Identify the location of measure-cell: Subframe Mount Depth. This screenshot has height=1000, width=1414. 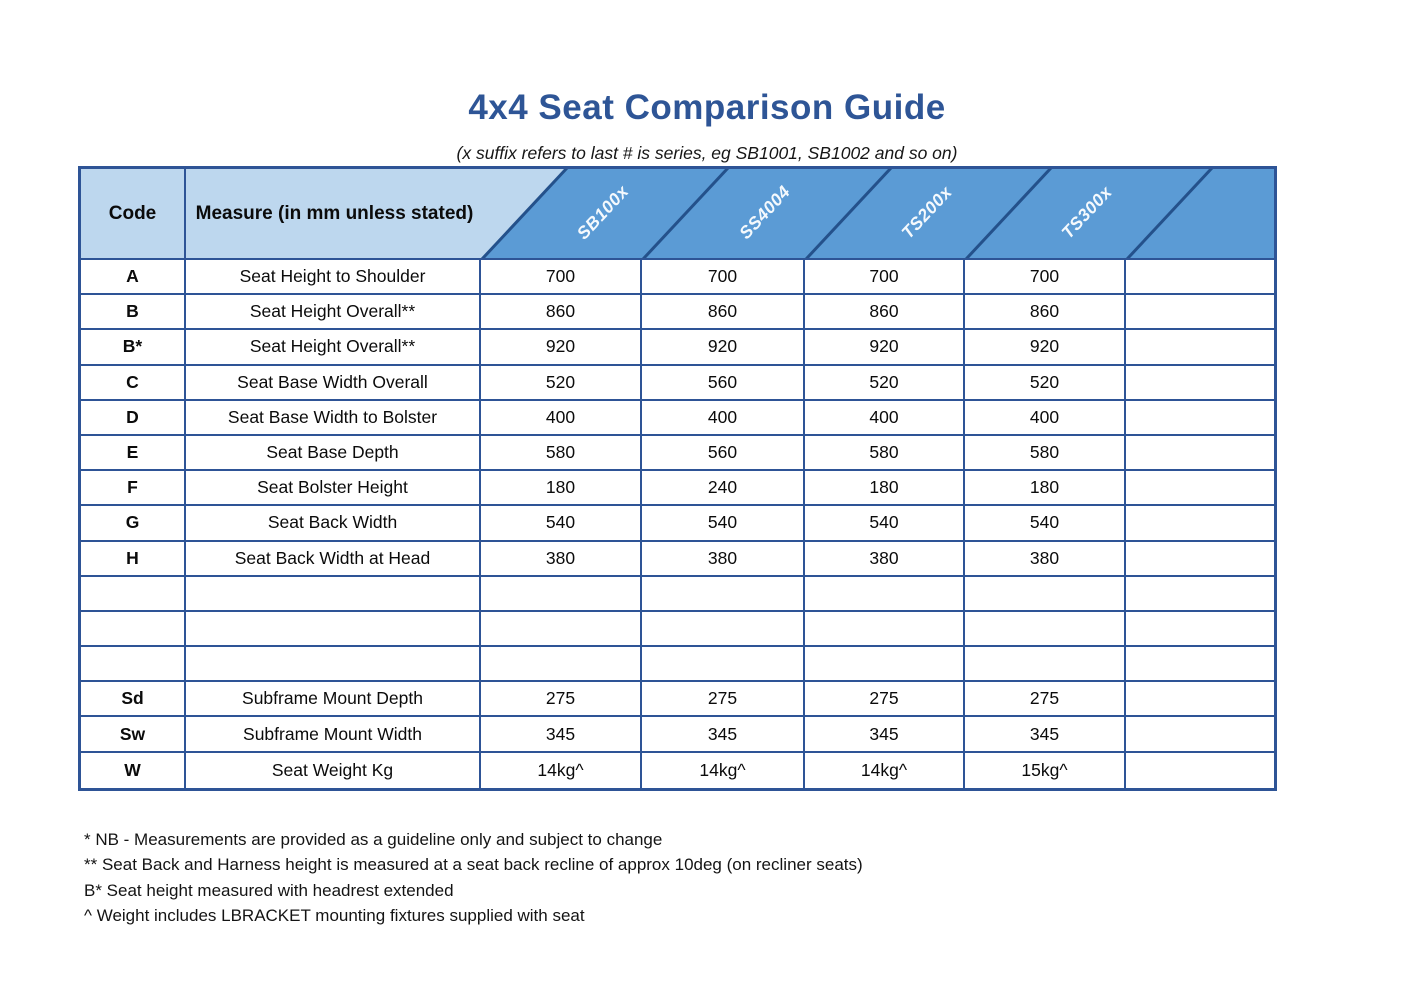
(333, 700).